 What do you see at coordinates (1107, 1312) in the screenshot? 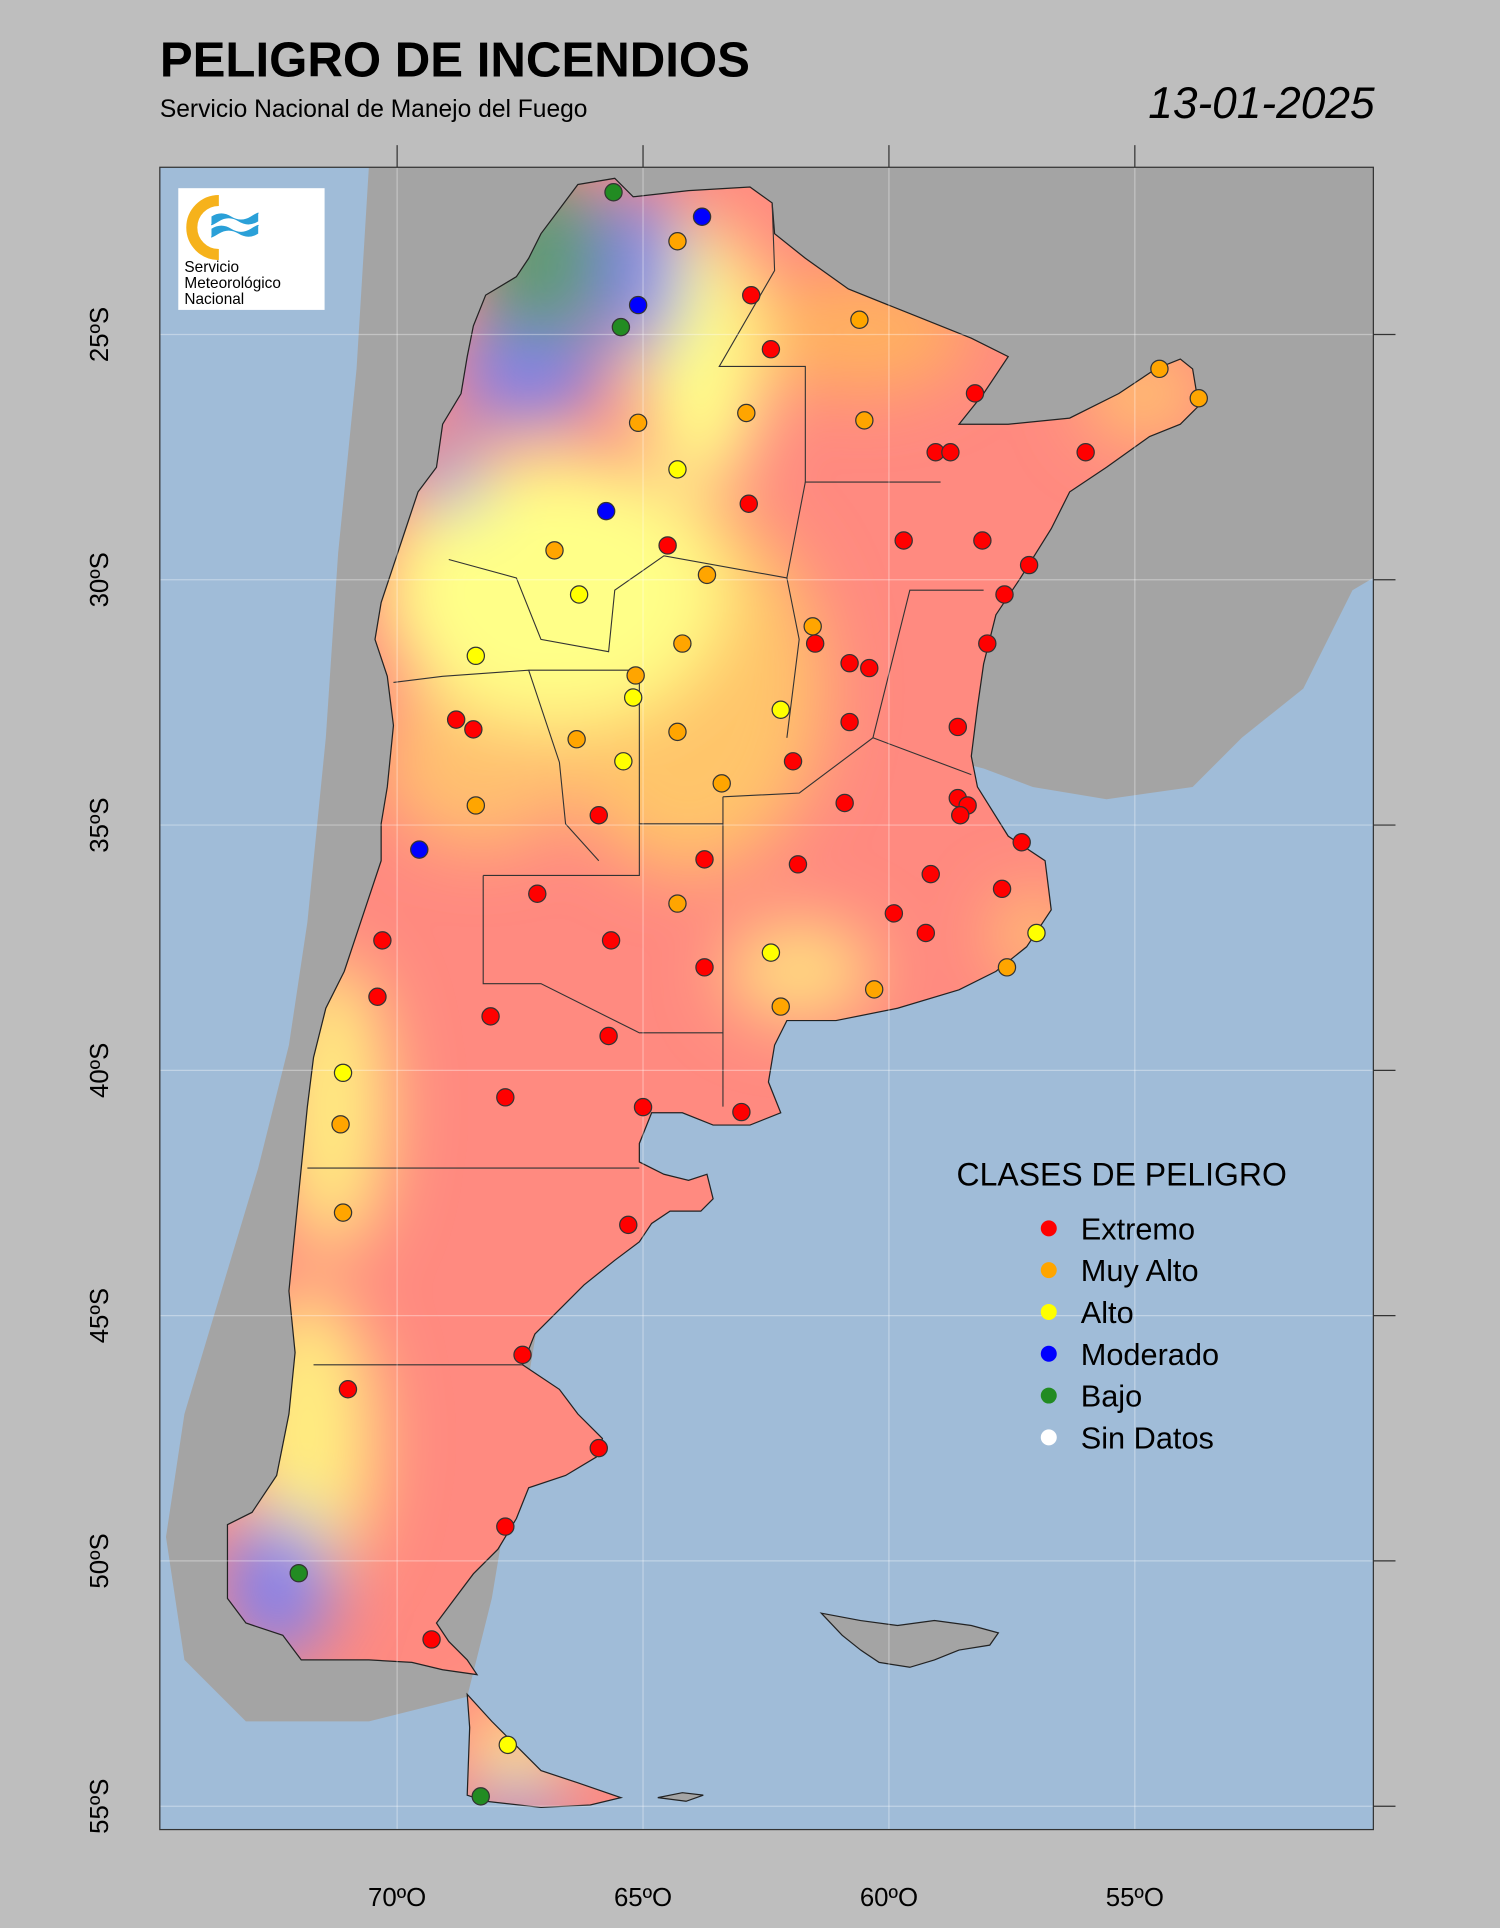
I see `legend-item-label: Alto` at bounding box center [1107, 1312].